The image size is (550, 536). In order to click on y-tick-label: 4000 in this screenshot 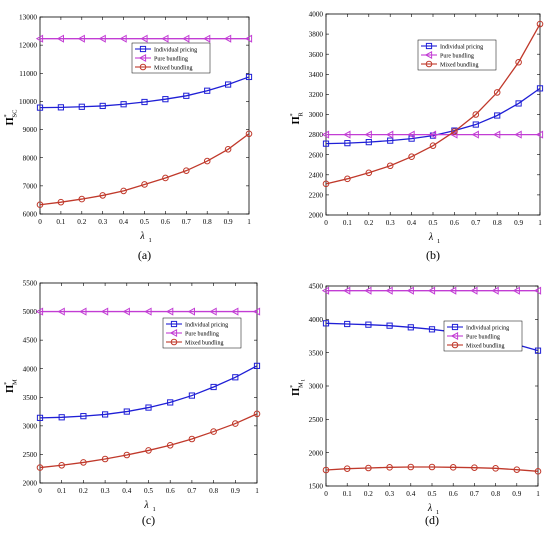, I will do `click(30, 369)`.